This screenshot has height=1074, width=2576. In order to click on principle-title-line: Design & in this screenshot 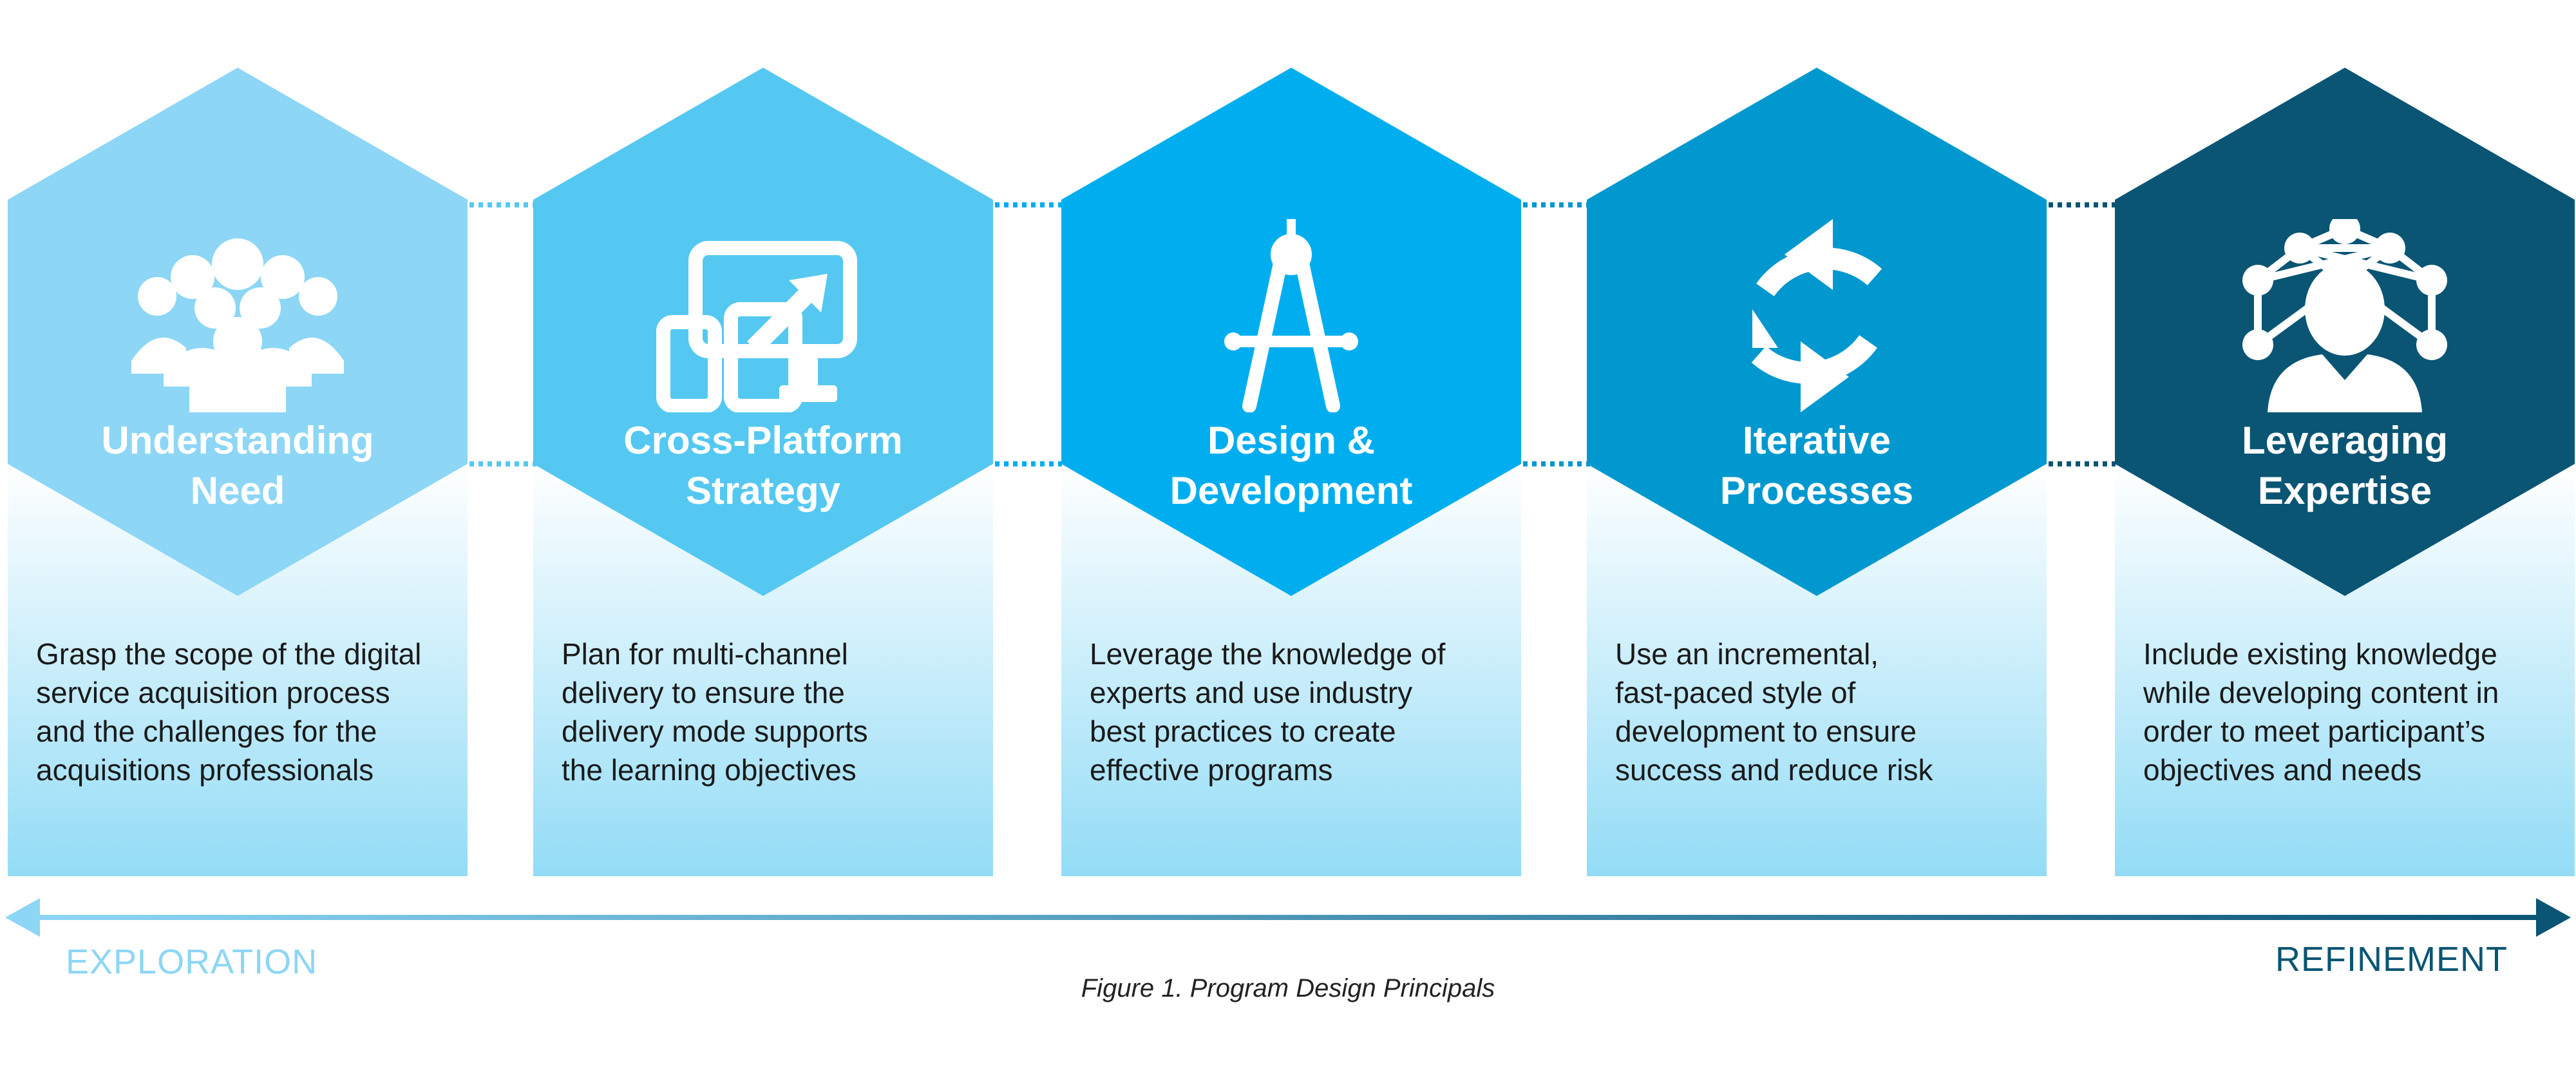, I will do `click(1291, 440)`.